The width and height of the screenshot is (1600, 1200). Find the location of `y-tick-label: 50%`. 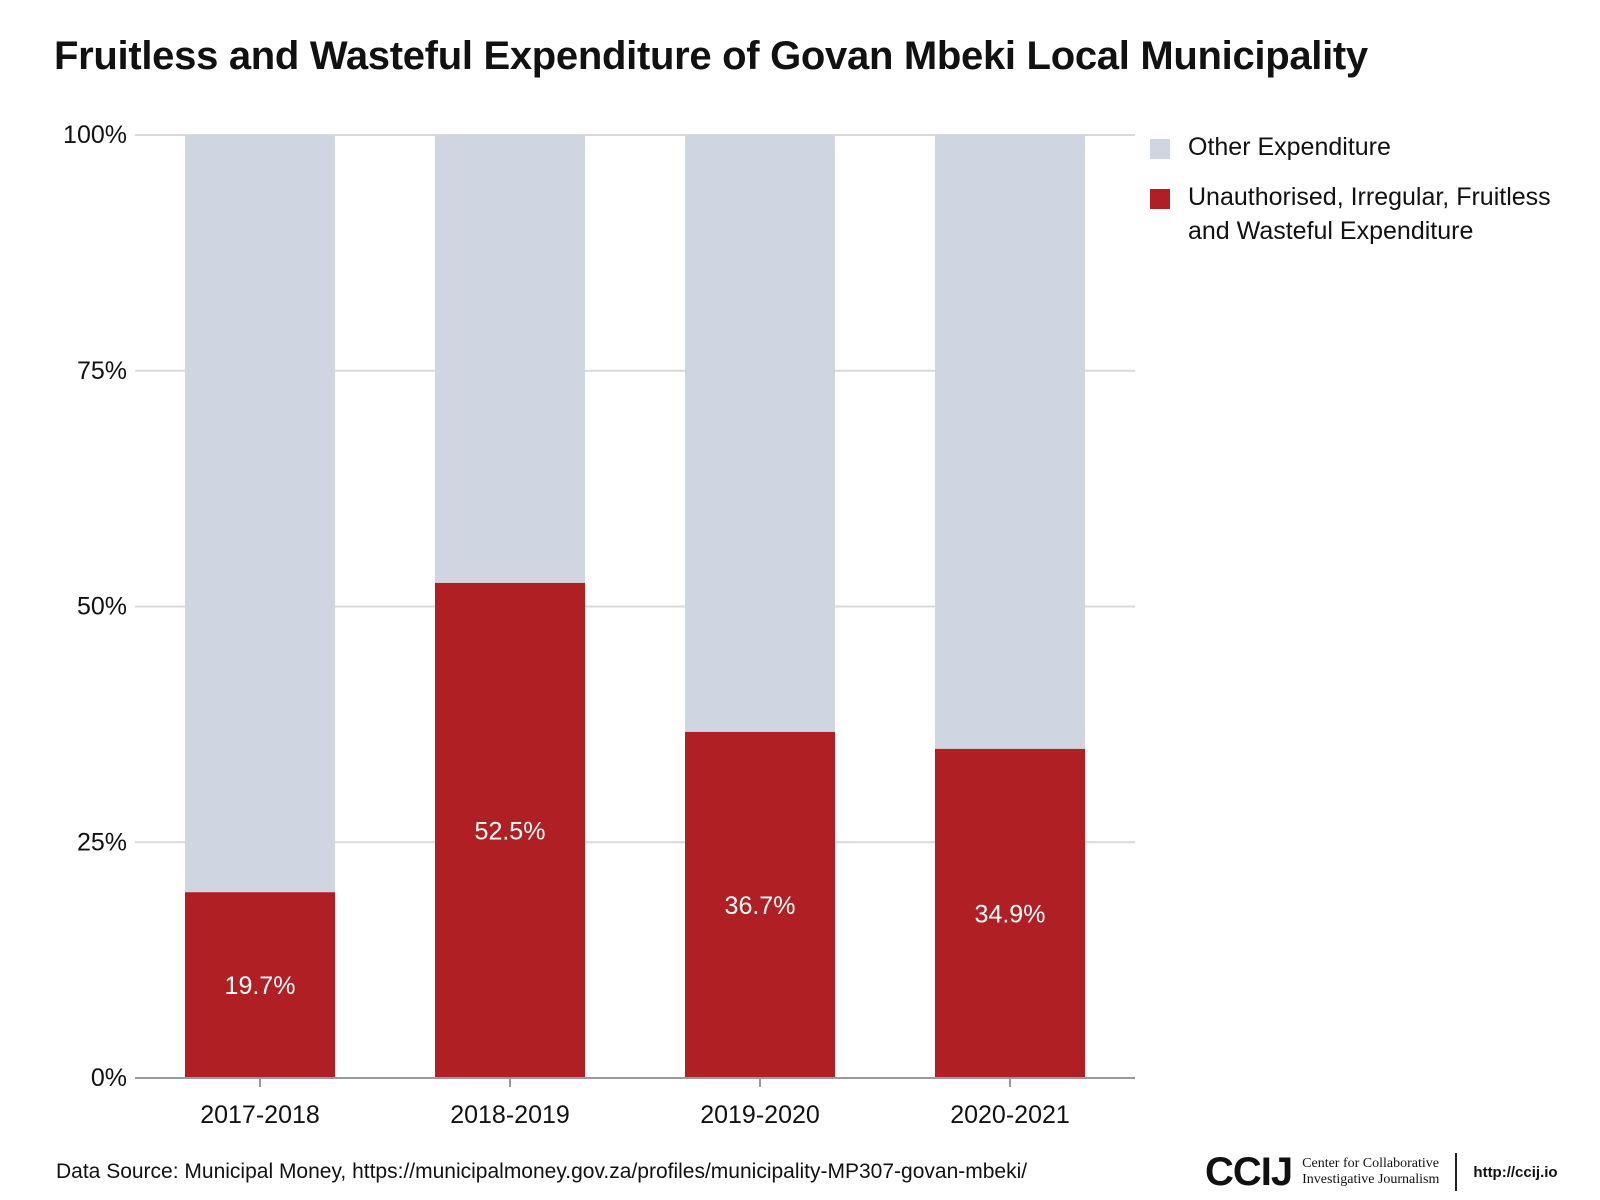

y-tick-label: 50% is located at coordinates (102, 607).